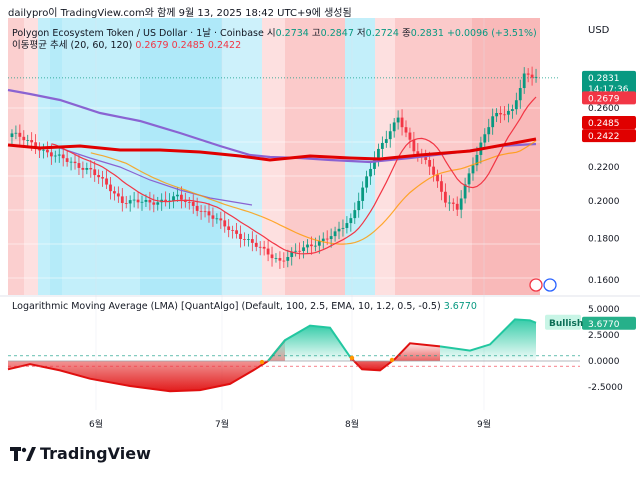  Describe the element at coordinates (604, 109) in the screenshot. I see `price-tick-label: 0.2600` at that location.